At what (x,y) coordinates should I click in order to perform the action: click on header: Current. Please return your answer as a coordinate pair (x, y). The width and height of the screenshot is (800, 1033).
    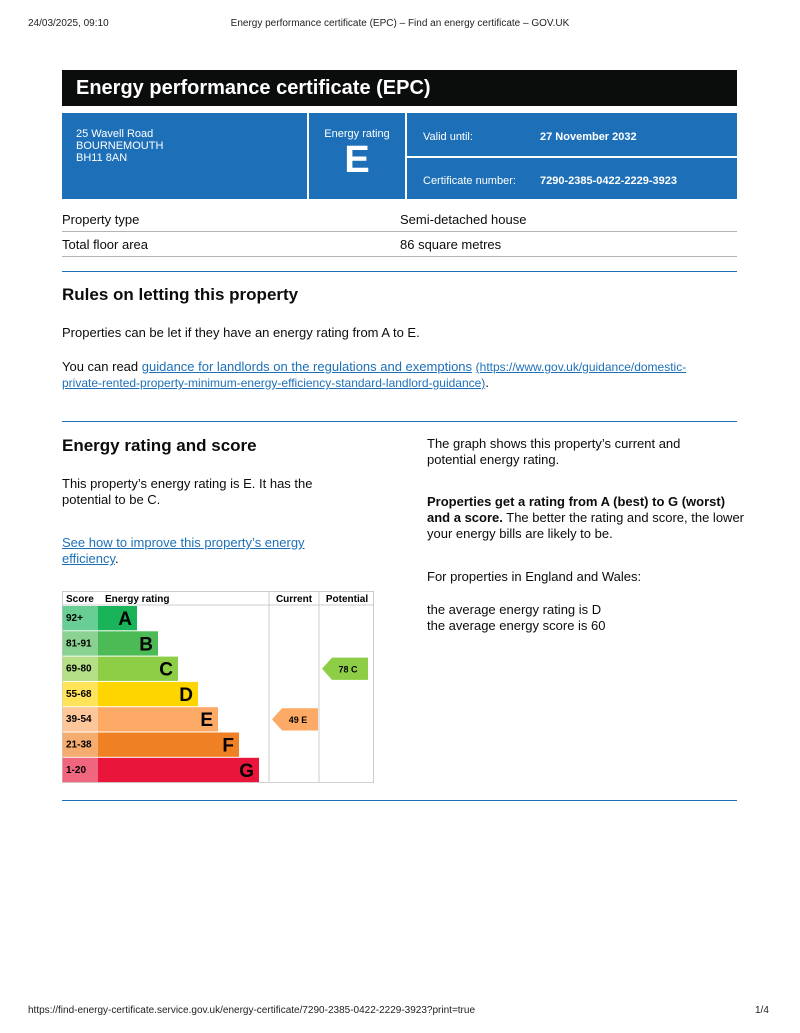
    Looking at the image, I should click on (294, 599).